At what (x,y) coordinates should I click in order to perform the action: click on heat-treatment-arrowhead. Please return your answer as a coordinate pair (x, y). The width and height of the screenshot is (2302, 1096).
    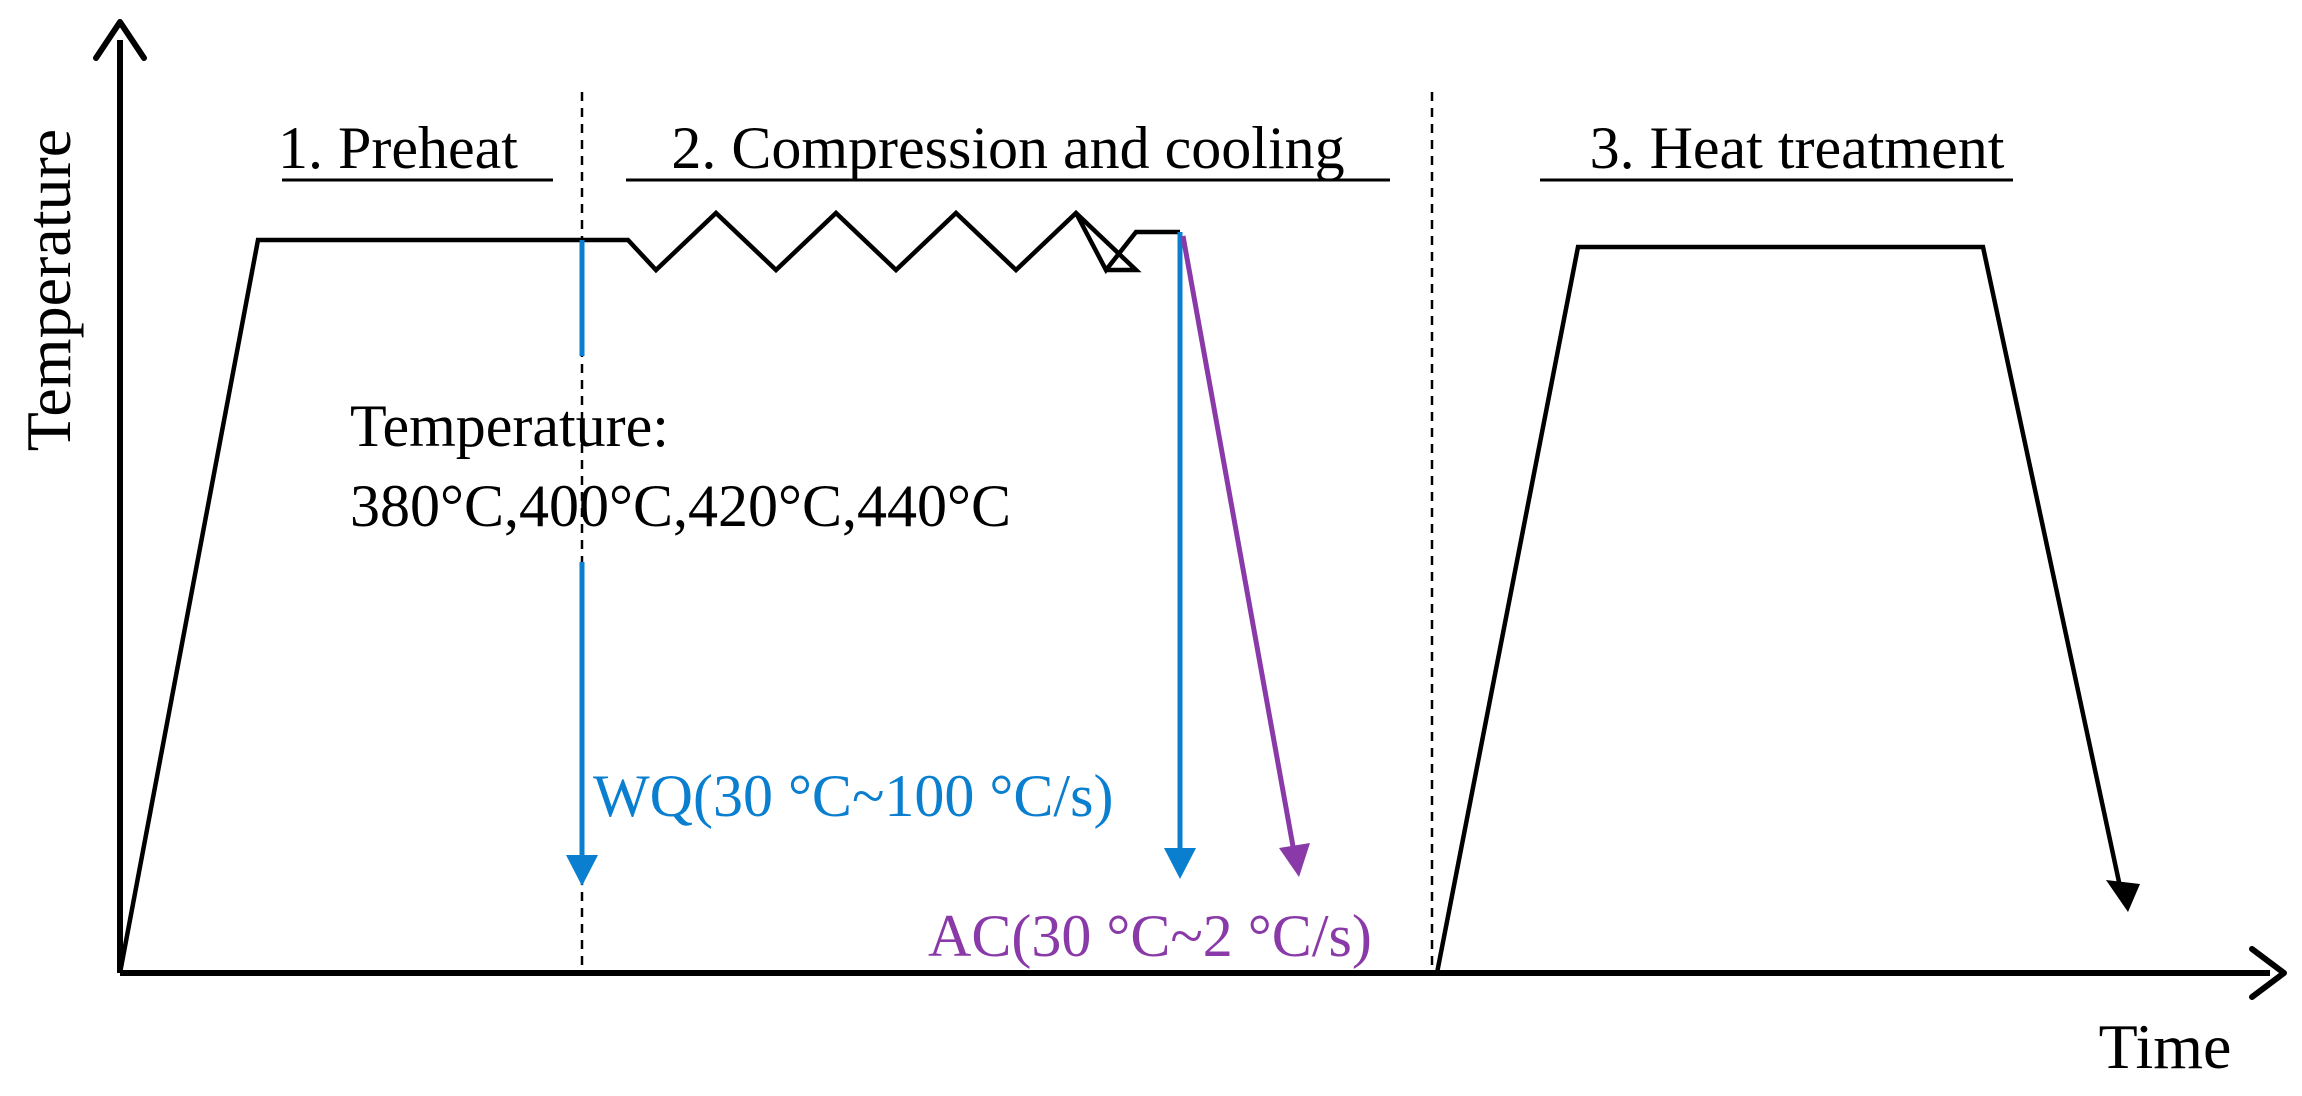
    Looking at the image, I should click on (2123, 896).